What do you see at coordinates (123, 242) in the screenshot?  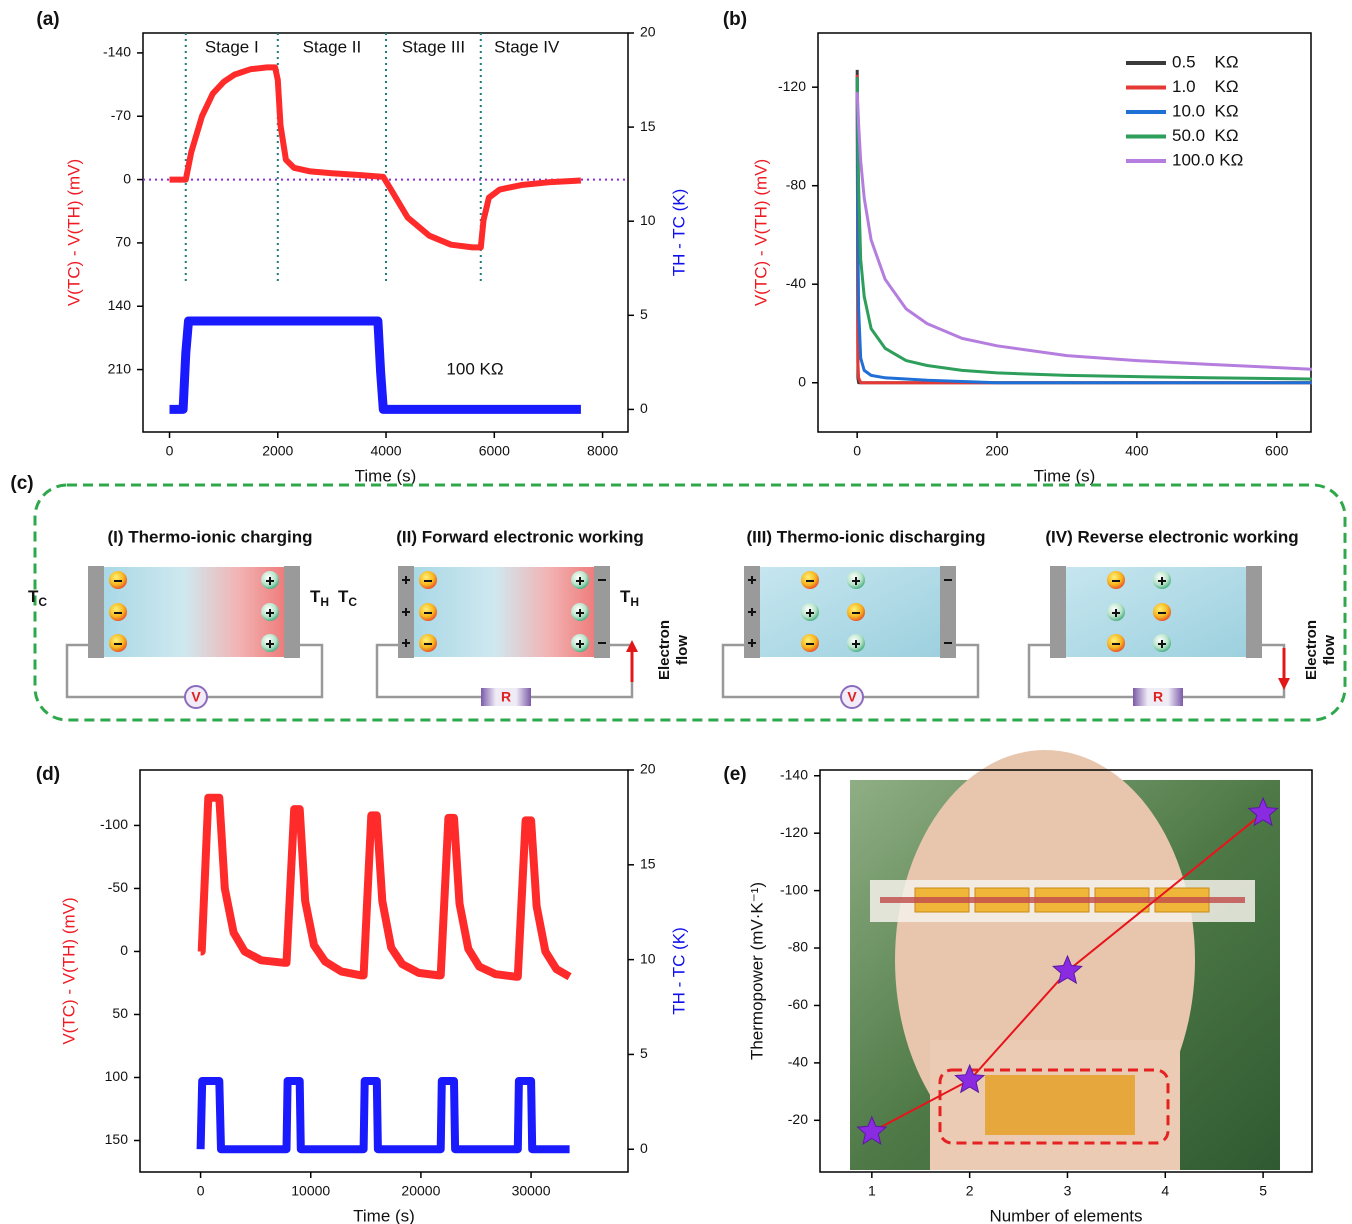 I see `y-tick-label: 70` at bounding box center [123, 242].